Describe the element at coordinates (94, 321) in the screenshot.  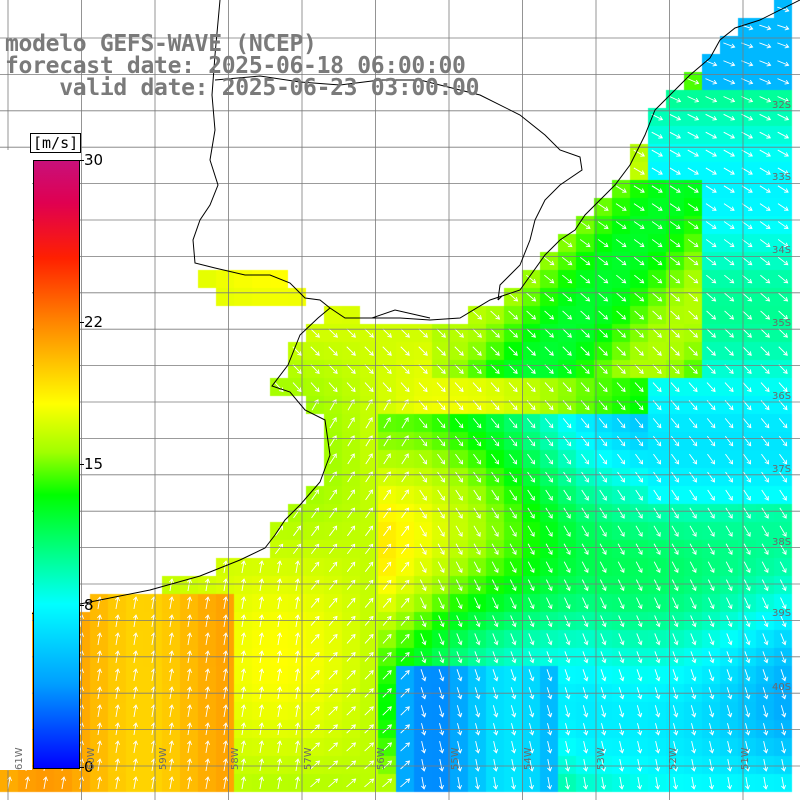
I see `colorbar-tick-label: 22` at that location.